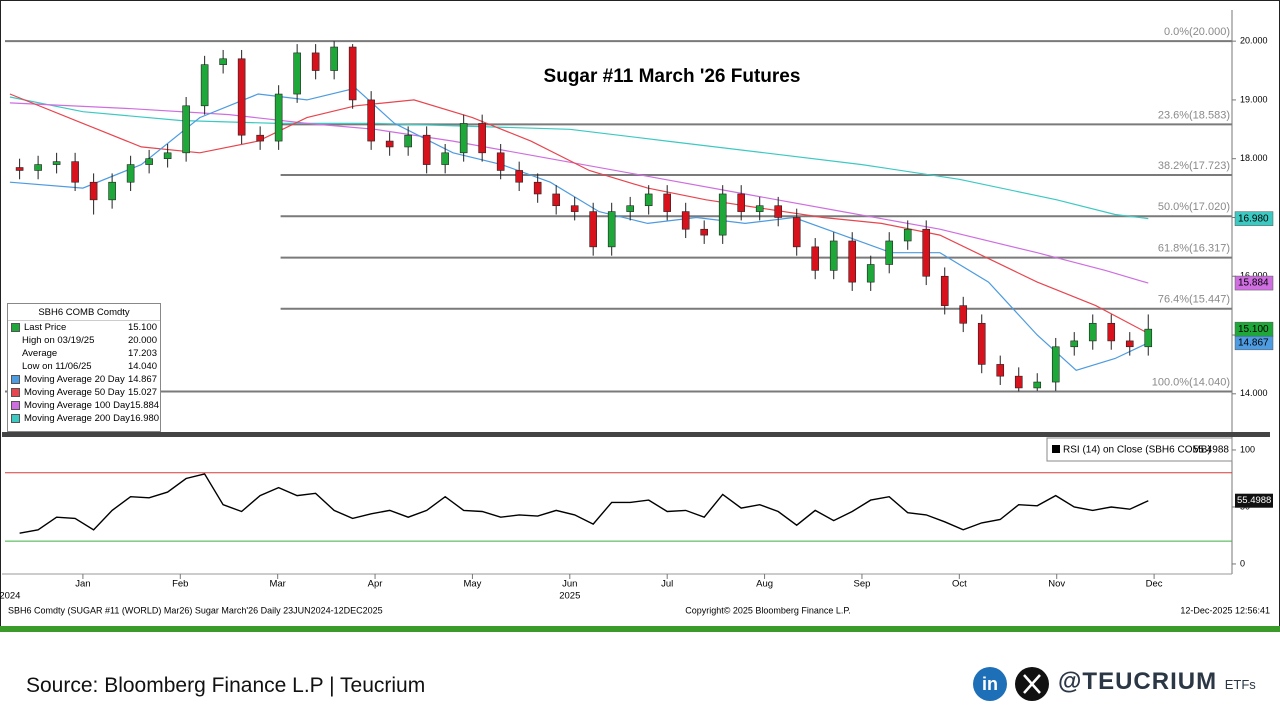 Image resolution: width=1280 pixels, height=725 pixels. I want to click on chart-title: Sugar #11 March '26 Futures, so click(672, 76).